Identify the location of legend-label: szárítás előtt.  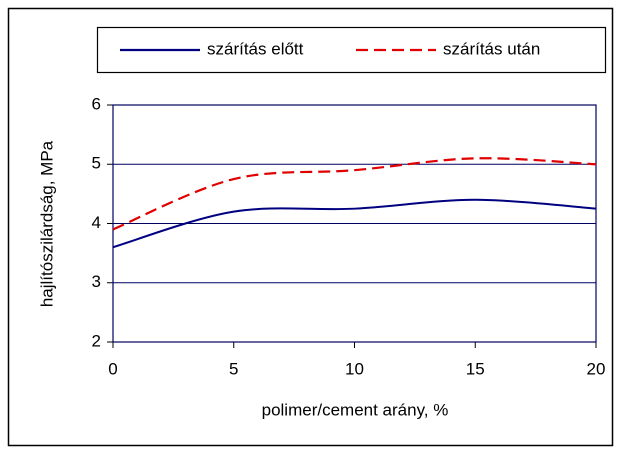
(255, 48).